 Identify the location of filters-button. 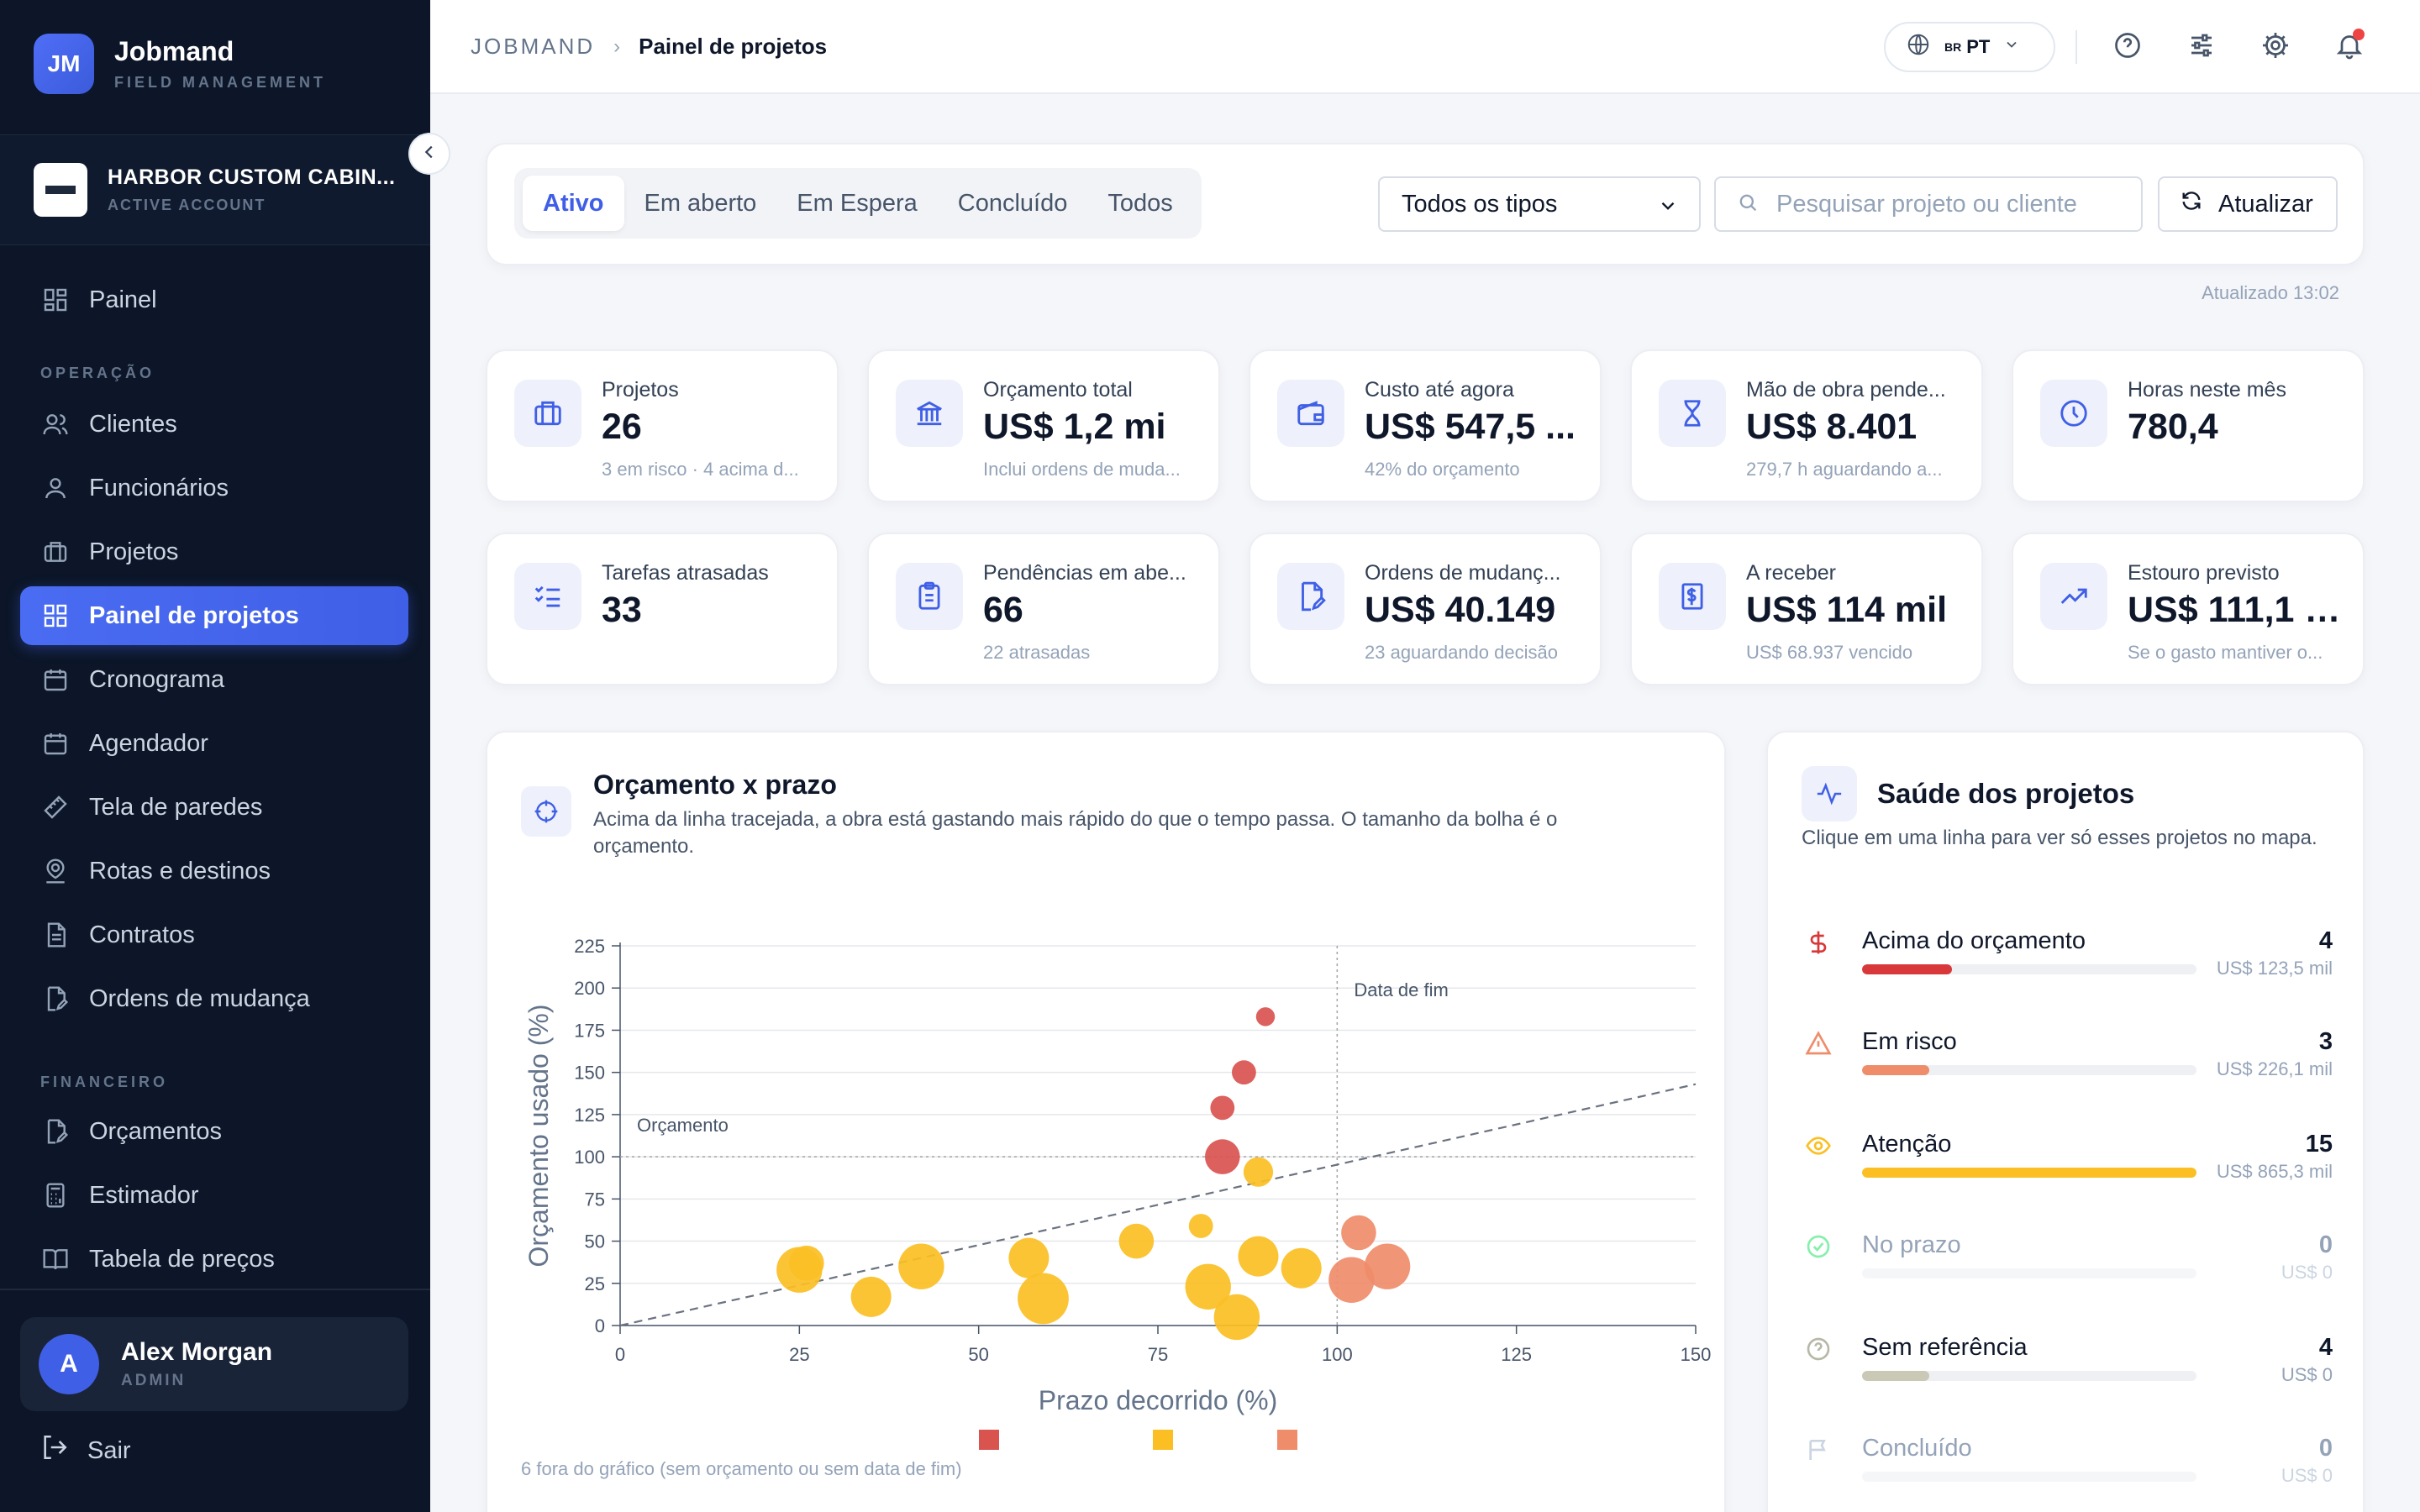
(2202, 47).